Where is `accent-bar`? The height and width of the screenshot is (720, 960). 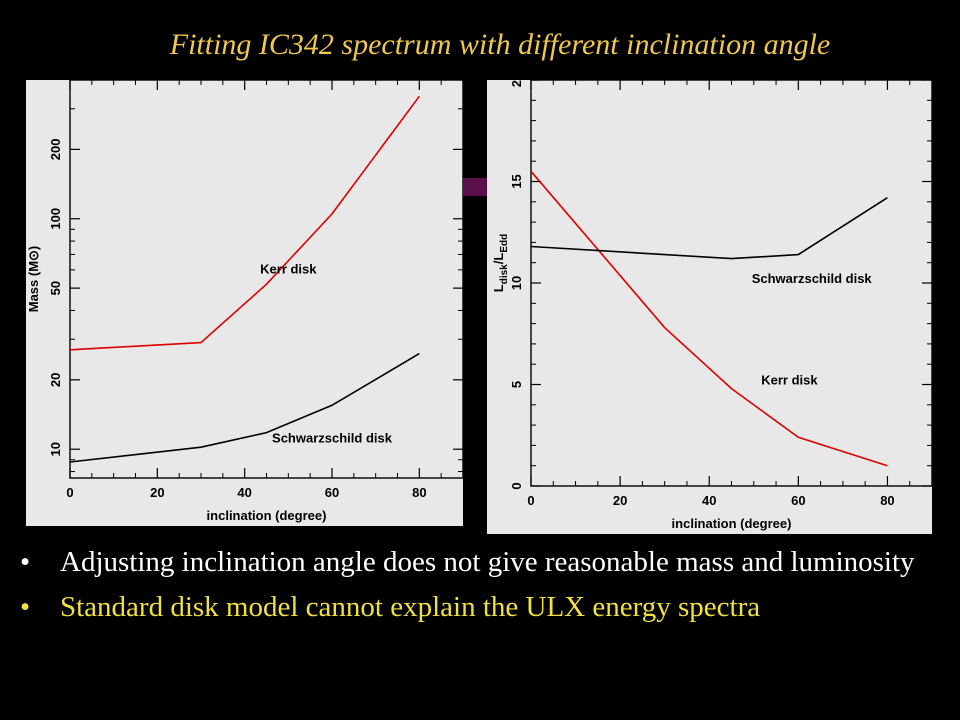
accent-bar is located at coordinates (475, 187).